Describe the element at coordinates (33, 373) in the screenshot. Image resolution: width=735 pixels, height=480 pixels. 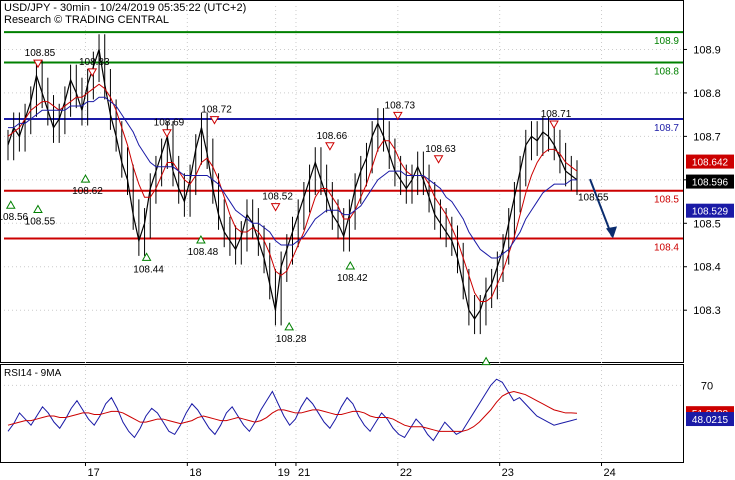
I see `rsi-panel-title: RSI14 - 9MA` at that location.